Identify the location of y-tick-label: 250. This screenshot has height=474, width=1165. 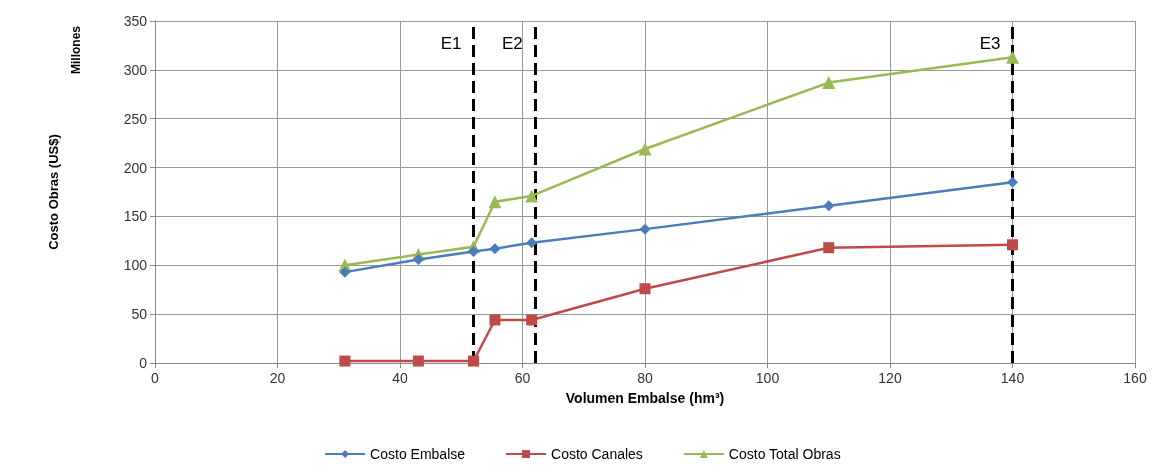
(135, 118).